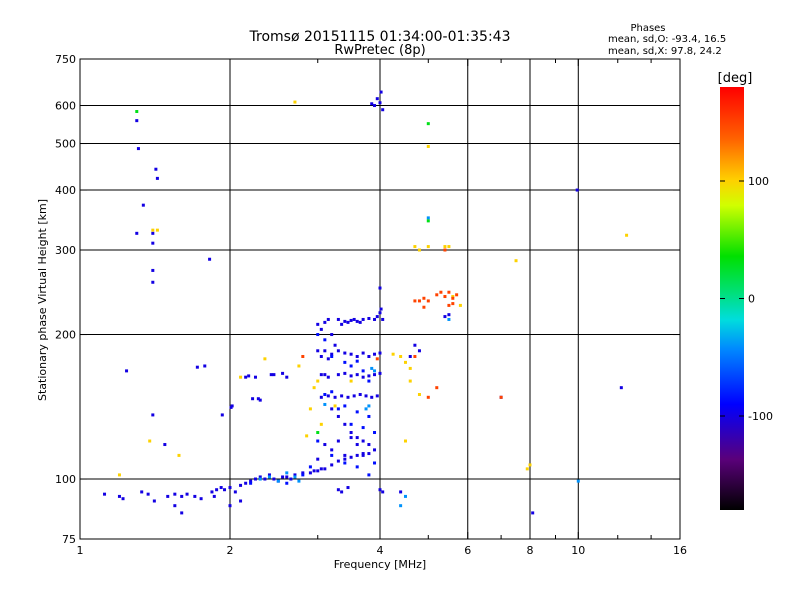 This screenshot has width=800, height=600. What do you see at coordinates (758, 181) in the screenshot?
I see `colorbar-tick-label: 100` at bounding box center [758, 181].